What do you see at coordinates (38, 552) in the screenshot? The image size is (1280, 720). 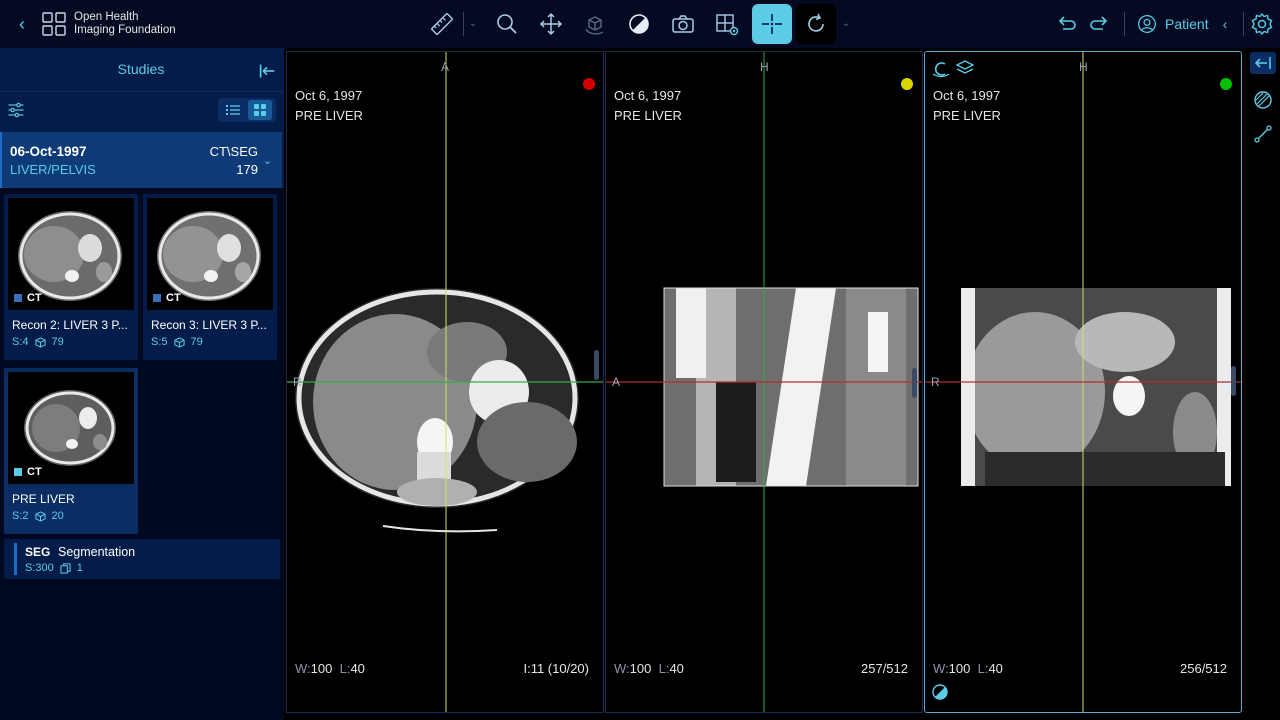 I see `segmentation-modality: SEG` at bounding box center [38, 552].